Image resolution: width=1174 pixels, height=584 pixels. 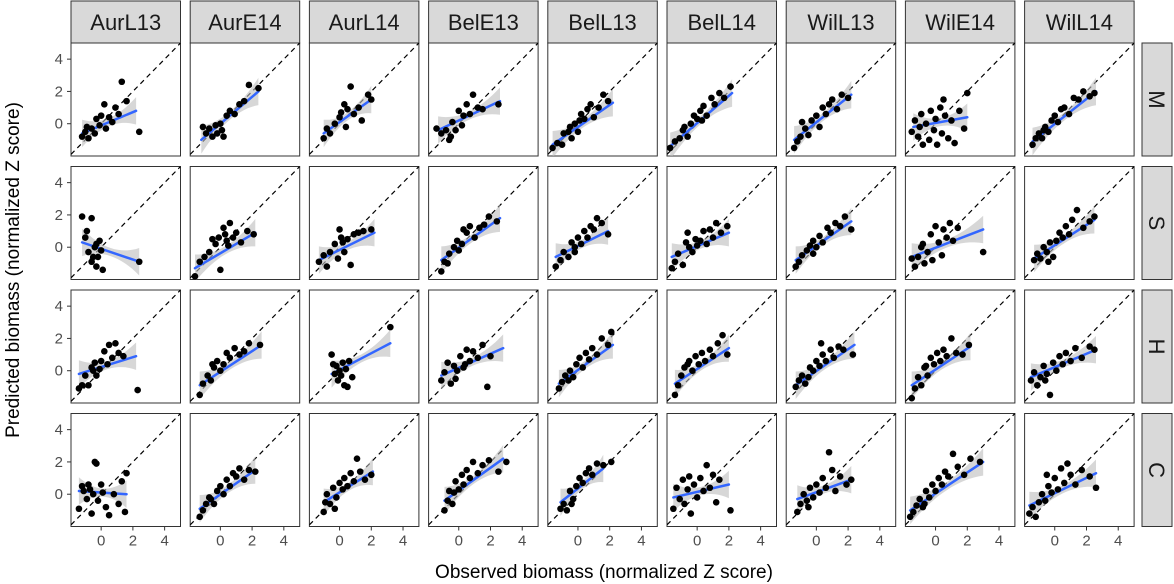 I want to click on panel-c-bell14, so click(x=721, y=470).